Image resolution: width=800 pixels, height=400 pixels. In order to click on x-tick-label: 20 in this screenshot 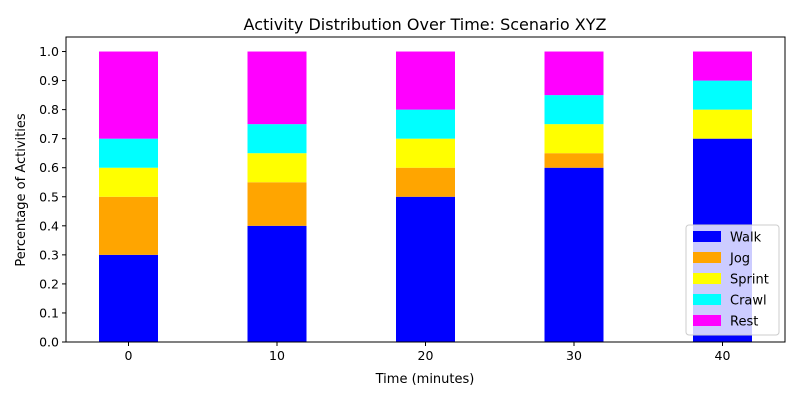, I will do `click(426, 355)`.